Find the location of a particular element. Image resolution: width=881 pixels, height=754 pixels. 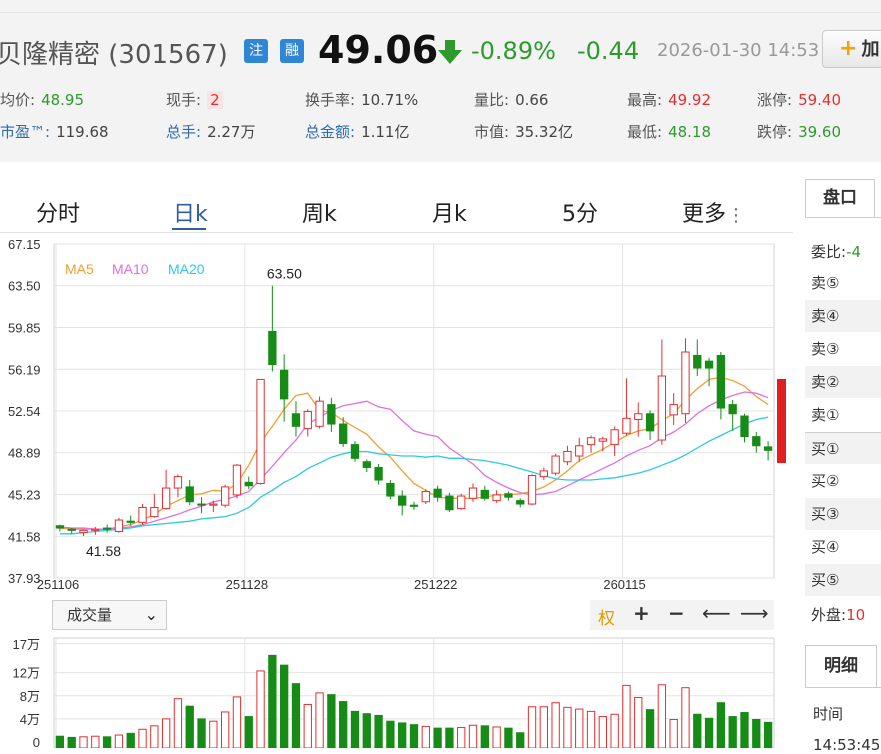

min-price-label: 41.58 is located at coordinates (103, 551).